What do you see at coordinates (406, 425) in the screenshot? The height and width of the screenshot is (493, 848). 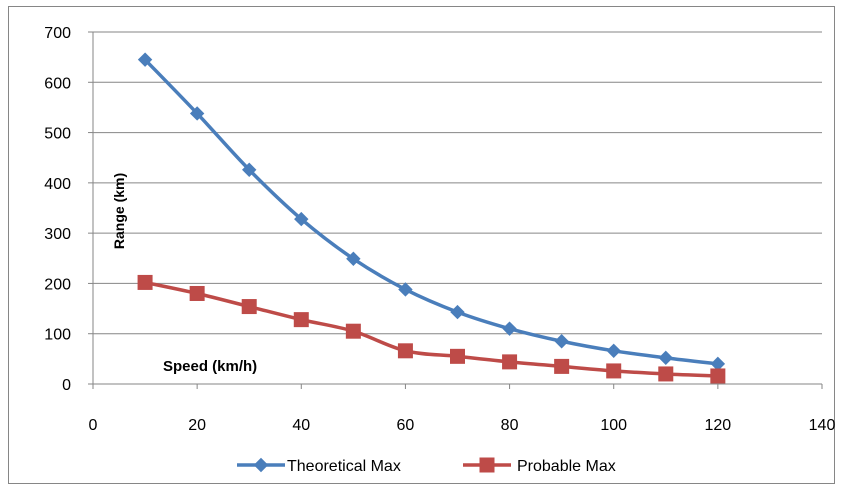 I see `x-tick-label: 60` at bounding box center [406, 425].